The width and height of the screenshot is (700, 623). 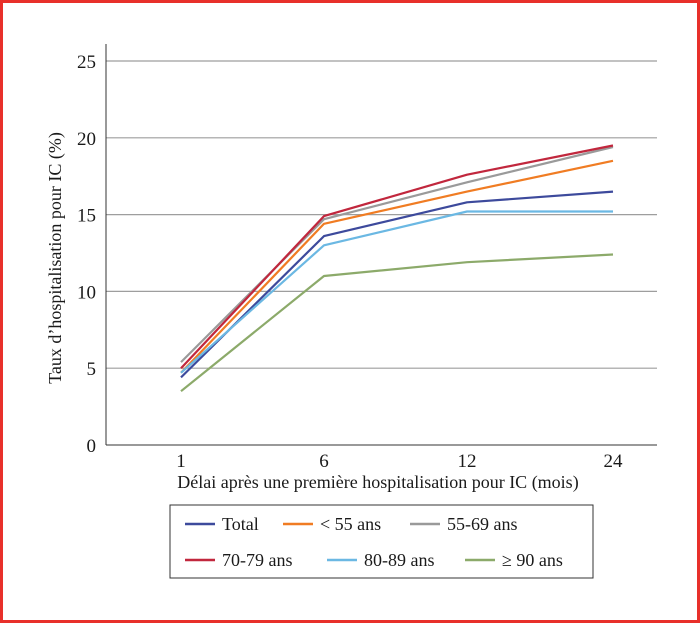 I want to click on x-tick-labels: 1 6 12 24, so click(x=399, y=461).